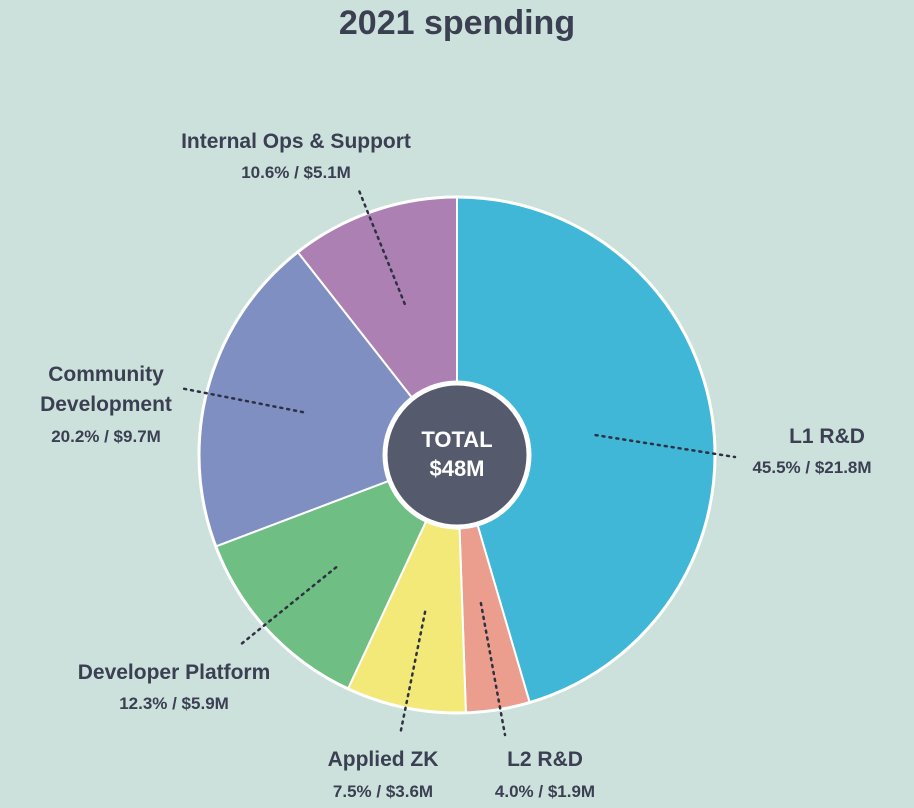 This screenshot has height=808, width=914. What do you see at coordinates (383, 791) in the screenshot?
I see `label-applied-zk-value: 7.5% / $3.6M` at bounding box center [383, 791].